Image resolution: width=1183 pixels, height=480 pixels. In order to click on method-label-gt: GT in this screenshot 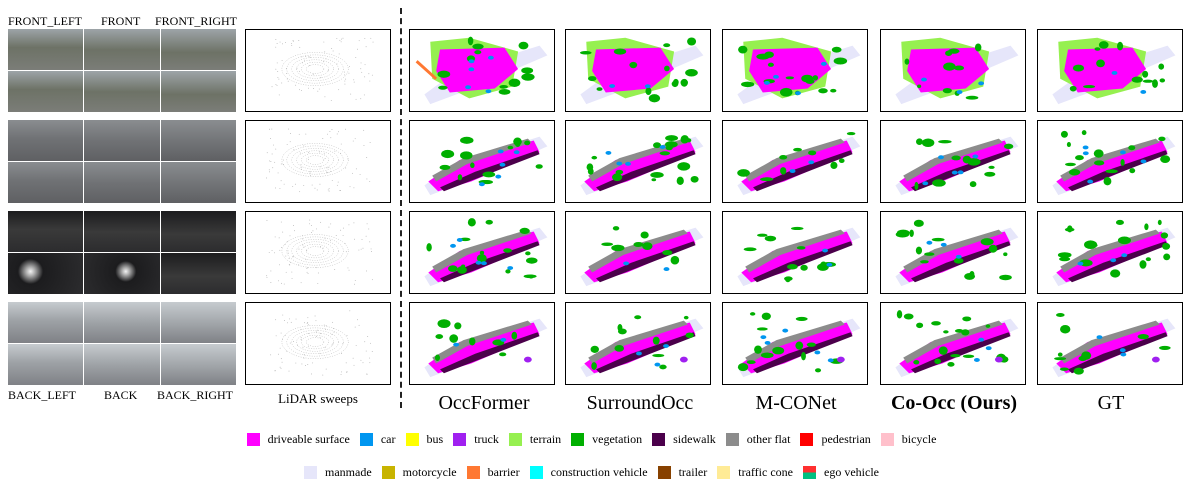, I will do `click(1111, 403)`.